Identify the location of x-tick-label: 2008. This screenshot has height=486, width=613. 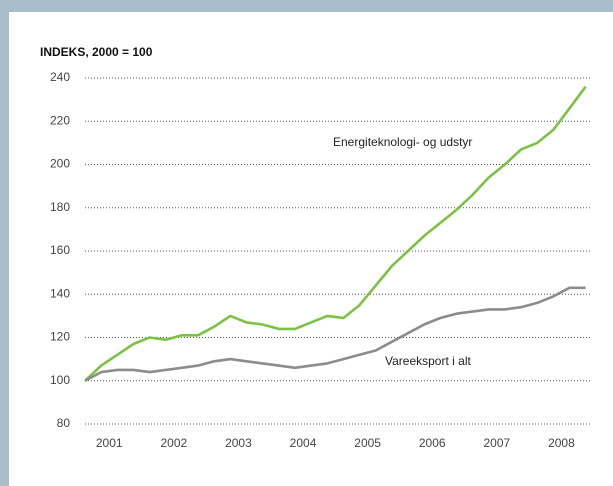
(561, 443).